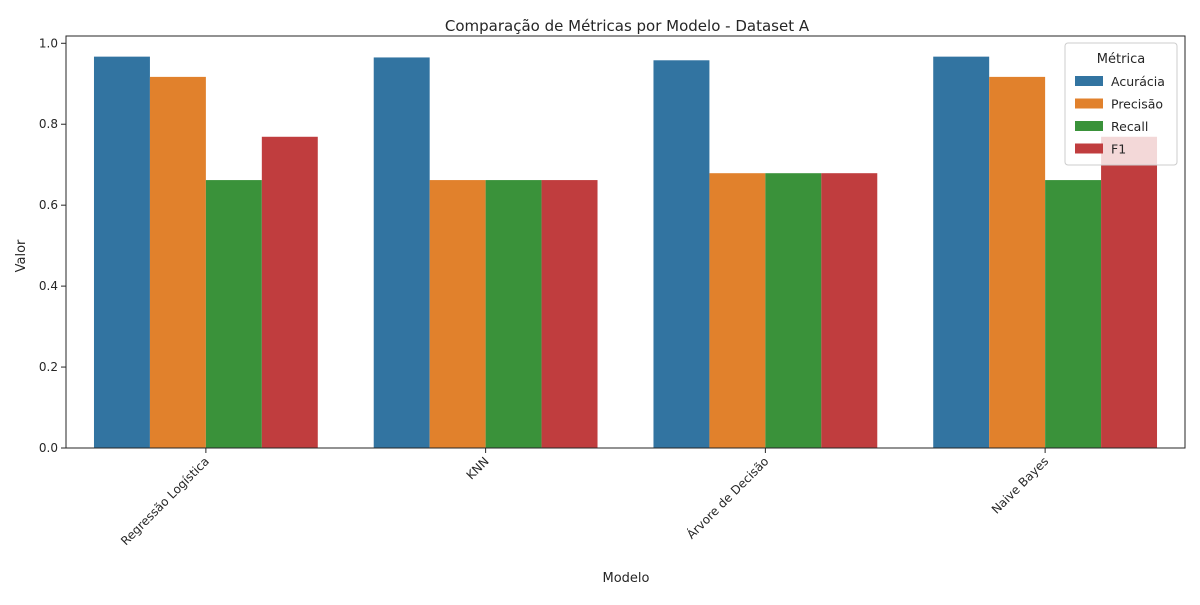 This screenshot has height=605, width=1200. Describe the element at coordinates (1138, 81) in the screenshot. I see `legend-label-1: Acurácia` at that location.